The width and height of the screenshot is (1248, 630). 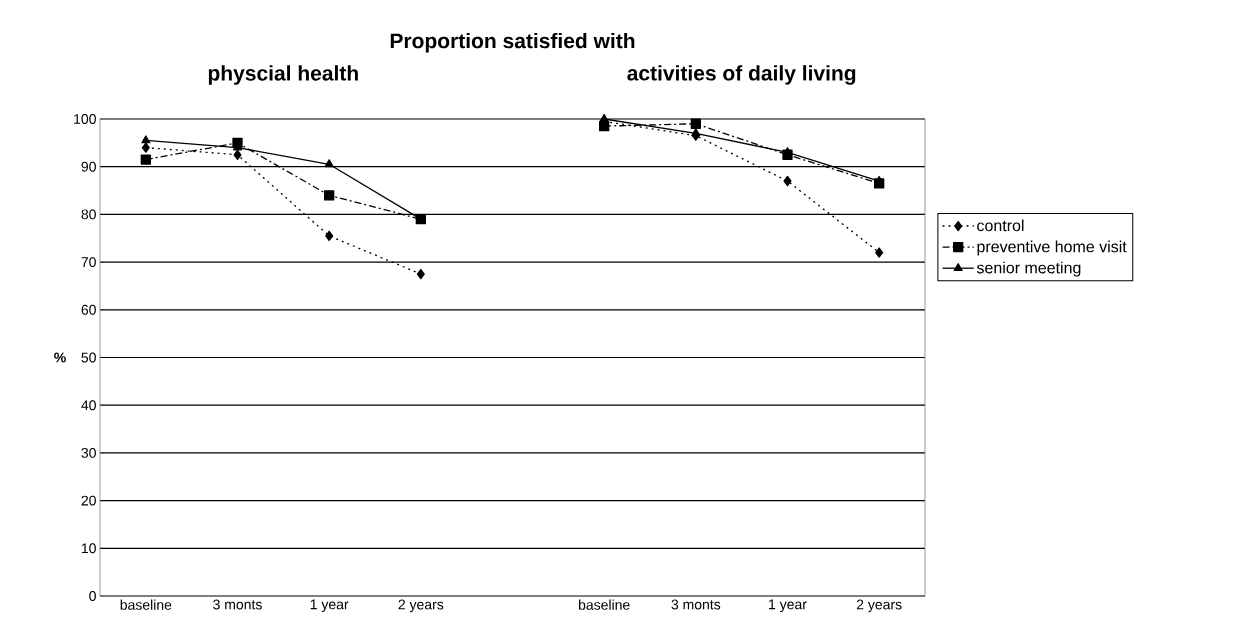 What do you see at coordinates (88, 405) in the screenshot?
I see `y-tick-label: 40` at bounding box center [88, 405].